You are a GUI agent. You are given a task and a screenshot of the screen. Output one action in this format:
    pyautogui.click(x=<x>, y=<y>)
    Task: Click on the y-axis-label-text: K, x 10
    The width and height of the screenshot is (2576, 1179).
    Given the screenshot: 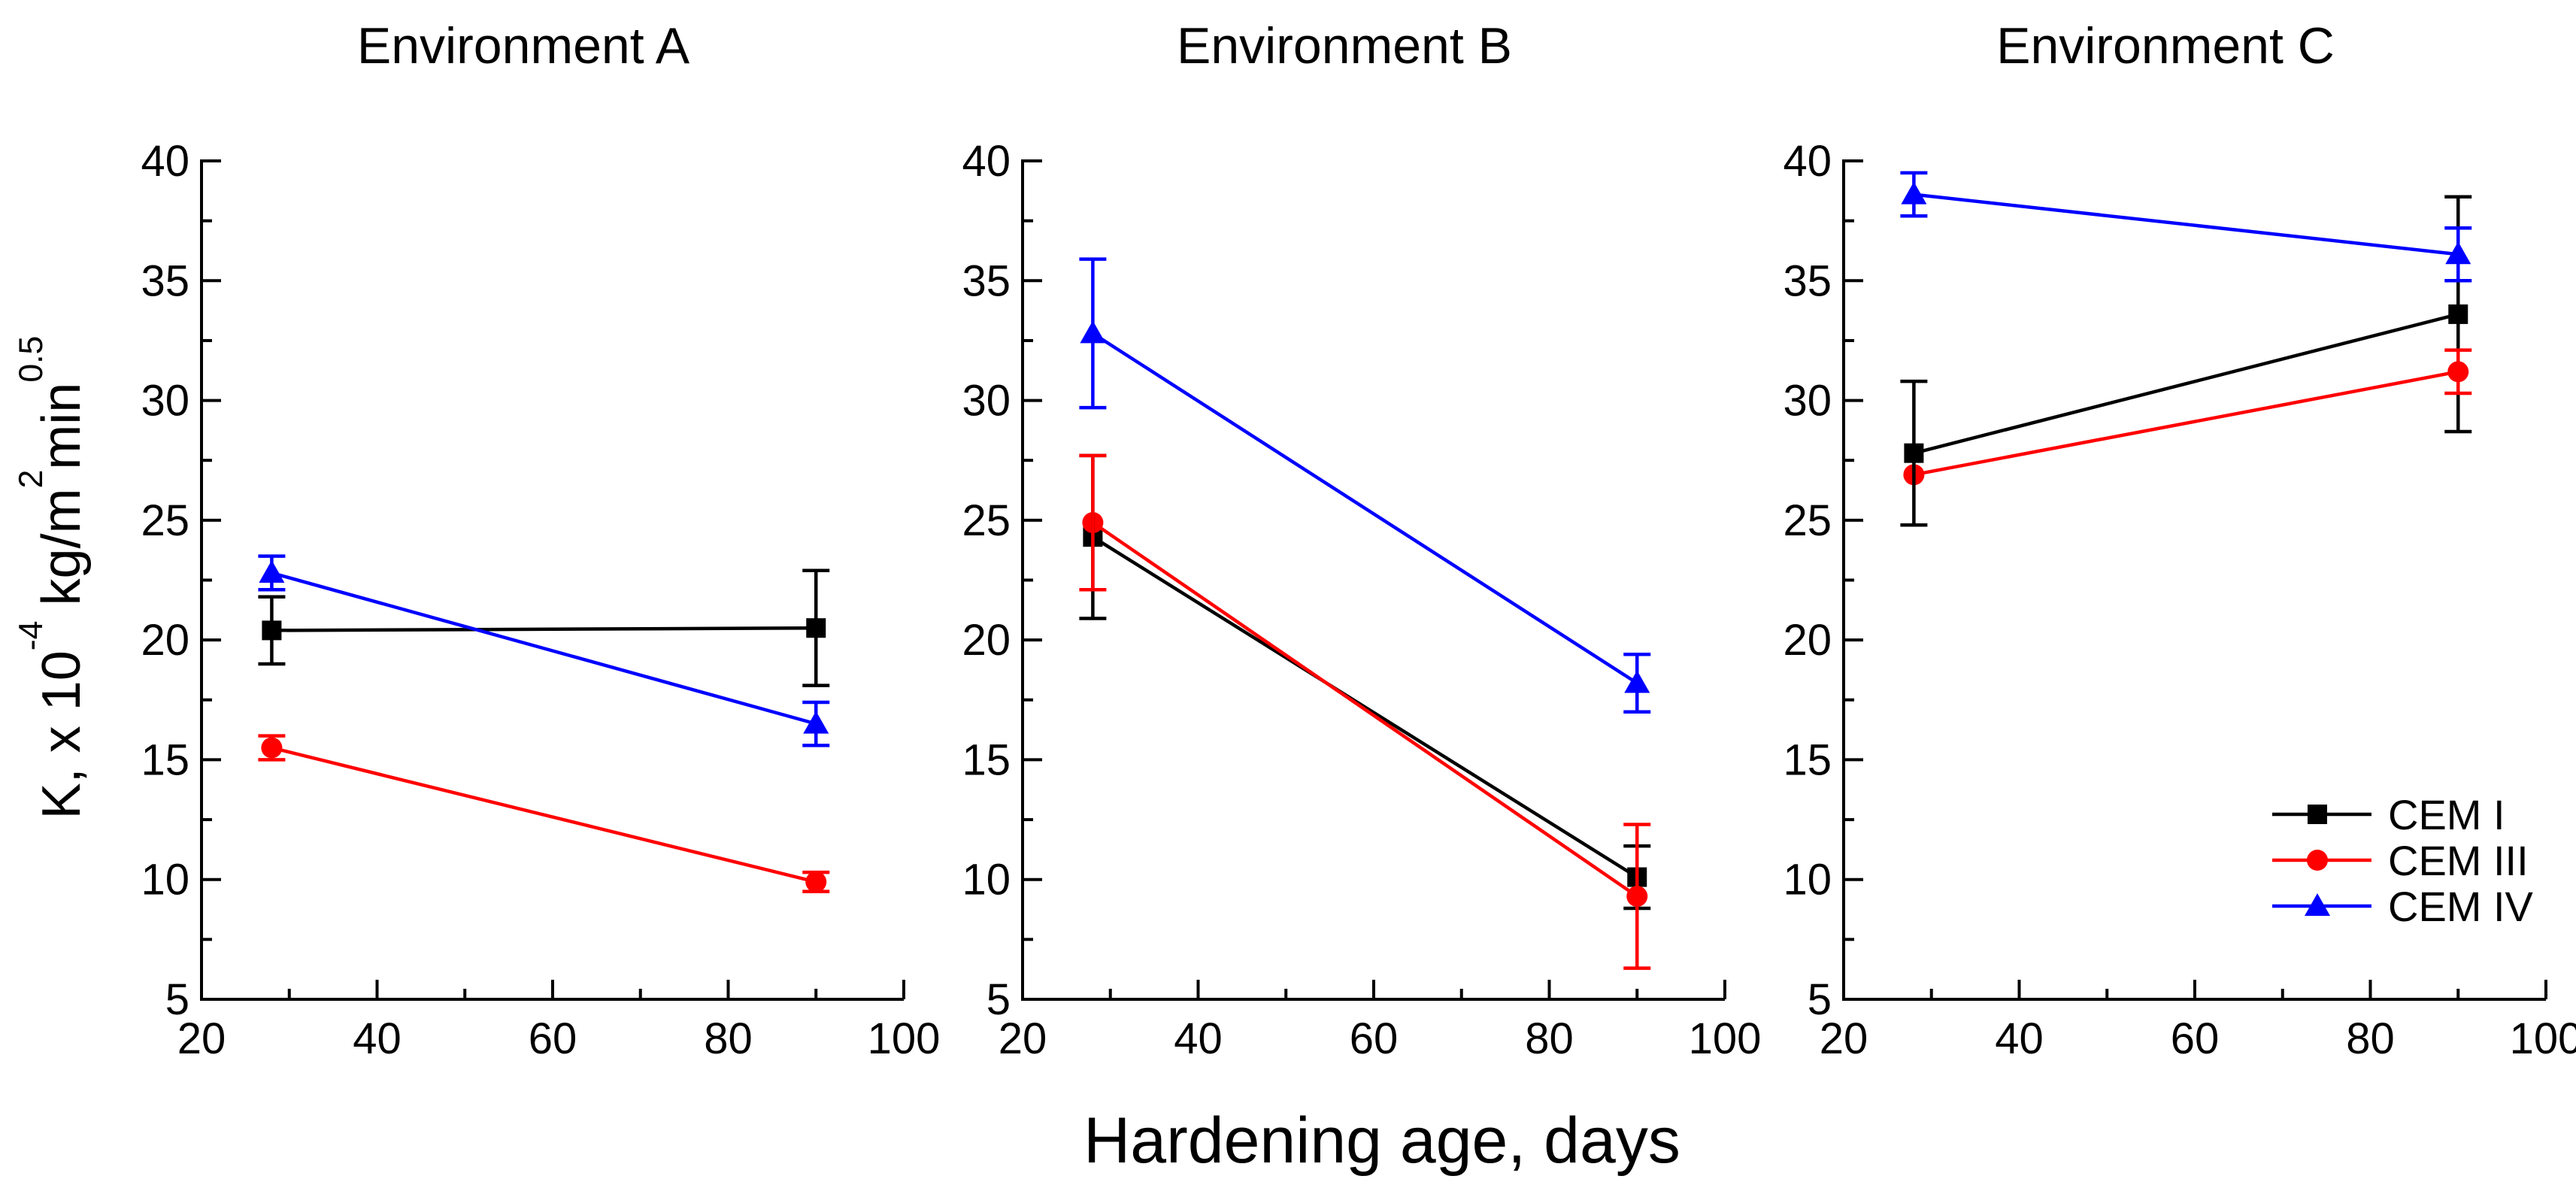 What is the action you would take?
    pyautogui.click(x=62, y=735)
    